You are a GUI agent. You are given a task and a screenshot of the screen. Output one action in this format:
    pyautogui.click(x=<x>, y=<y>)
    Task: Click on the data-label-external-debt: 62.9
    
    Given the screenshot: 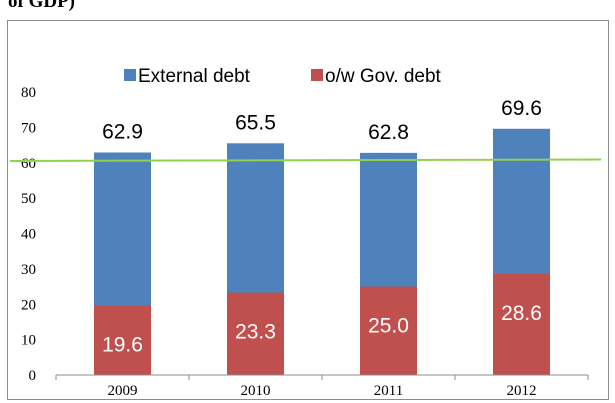 What is the action you would take?
    pyautogui.click(x=122, y=131)
    